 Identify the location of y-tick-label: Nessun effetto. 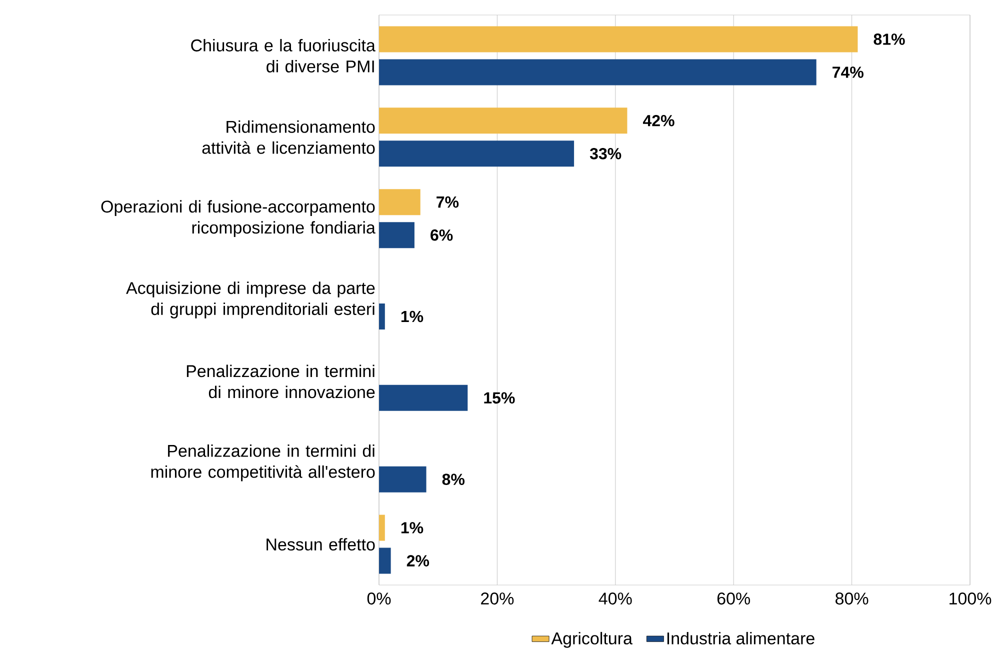
(320, 544).